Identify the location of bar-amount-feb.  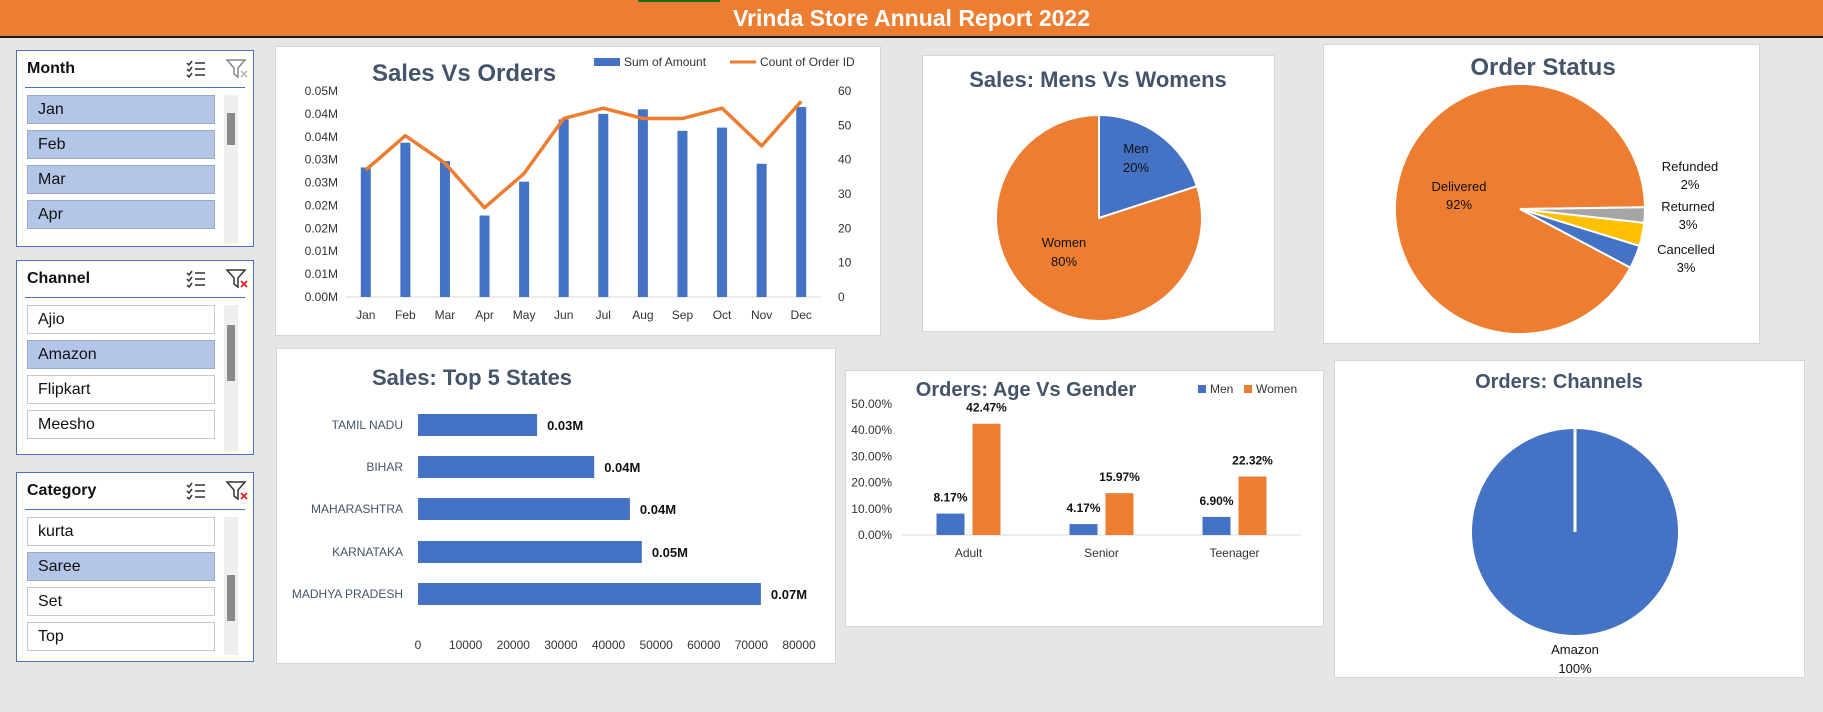
(405, 219).